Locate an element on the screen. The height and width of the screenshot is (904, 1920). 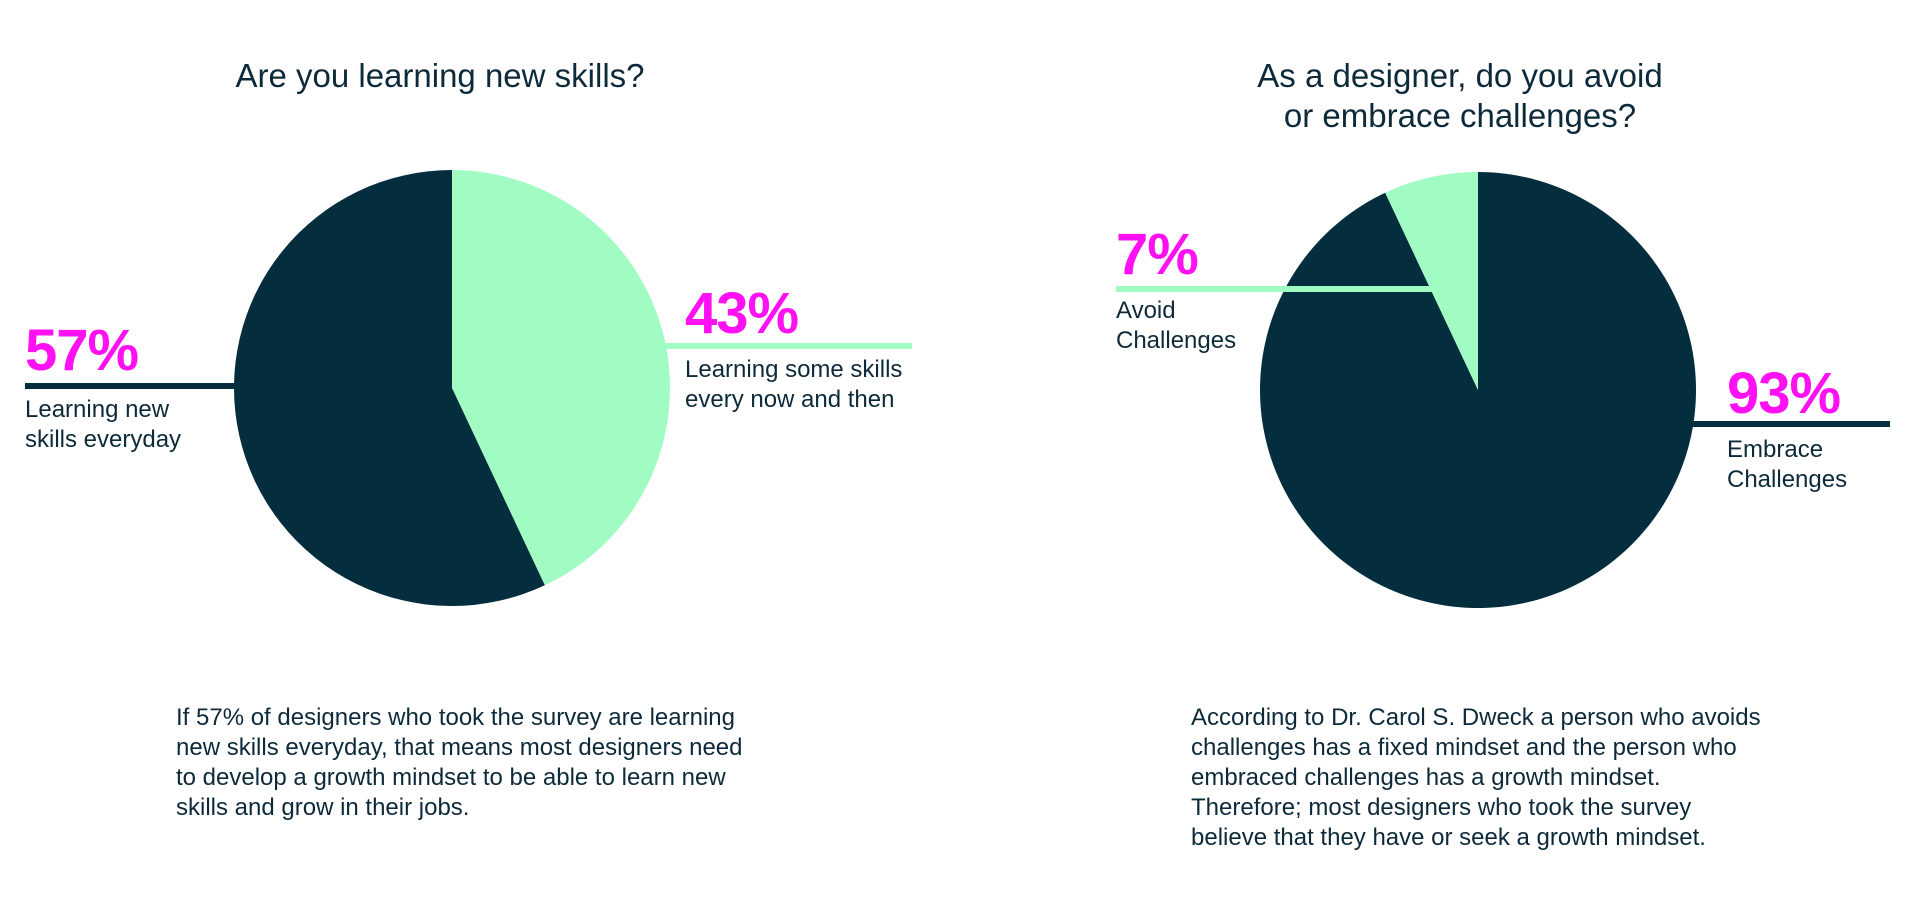
chart2-leader-embrace is located at coordinates (1785, 424).